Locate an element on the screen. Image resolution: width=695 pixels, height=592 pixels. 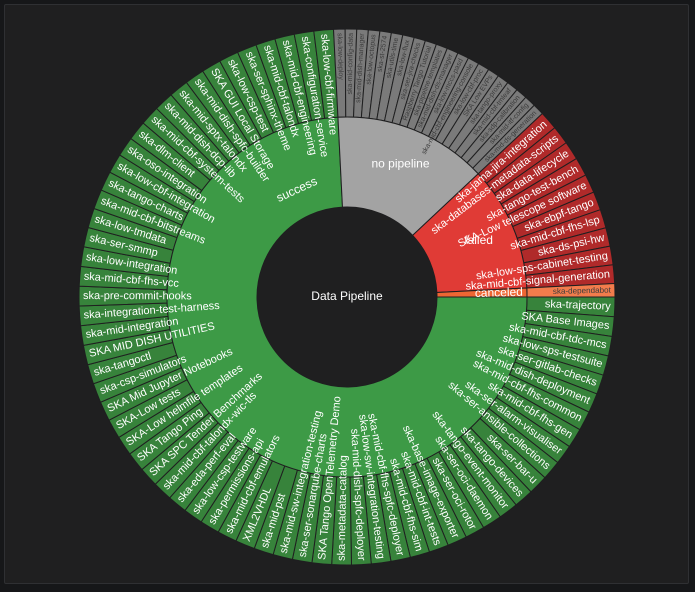
center-hole is located at coordinates (347, 297).